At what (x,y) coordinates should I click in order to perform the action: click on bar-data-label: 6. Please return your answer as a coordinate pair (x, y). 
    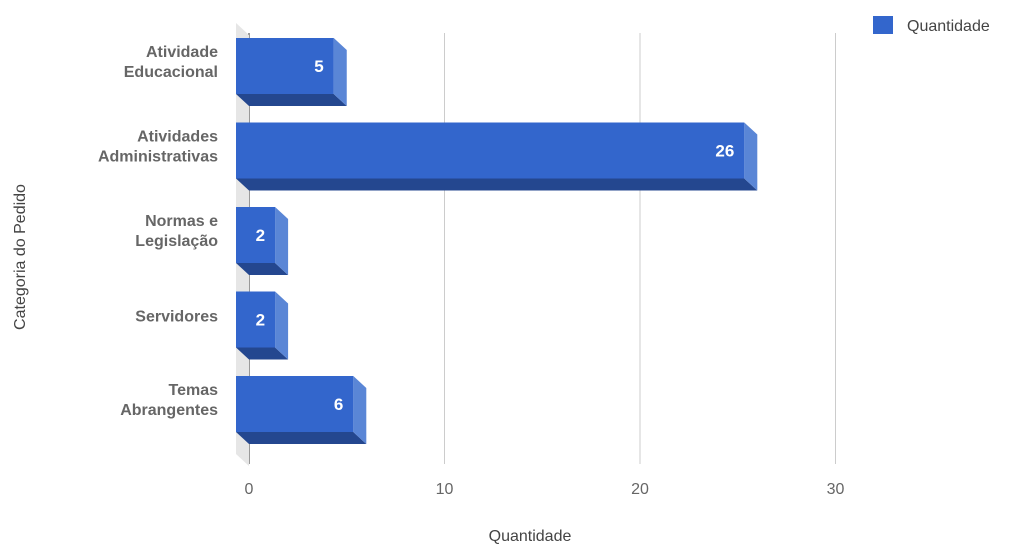
    Looking at the image, I should click on (338, 404).